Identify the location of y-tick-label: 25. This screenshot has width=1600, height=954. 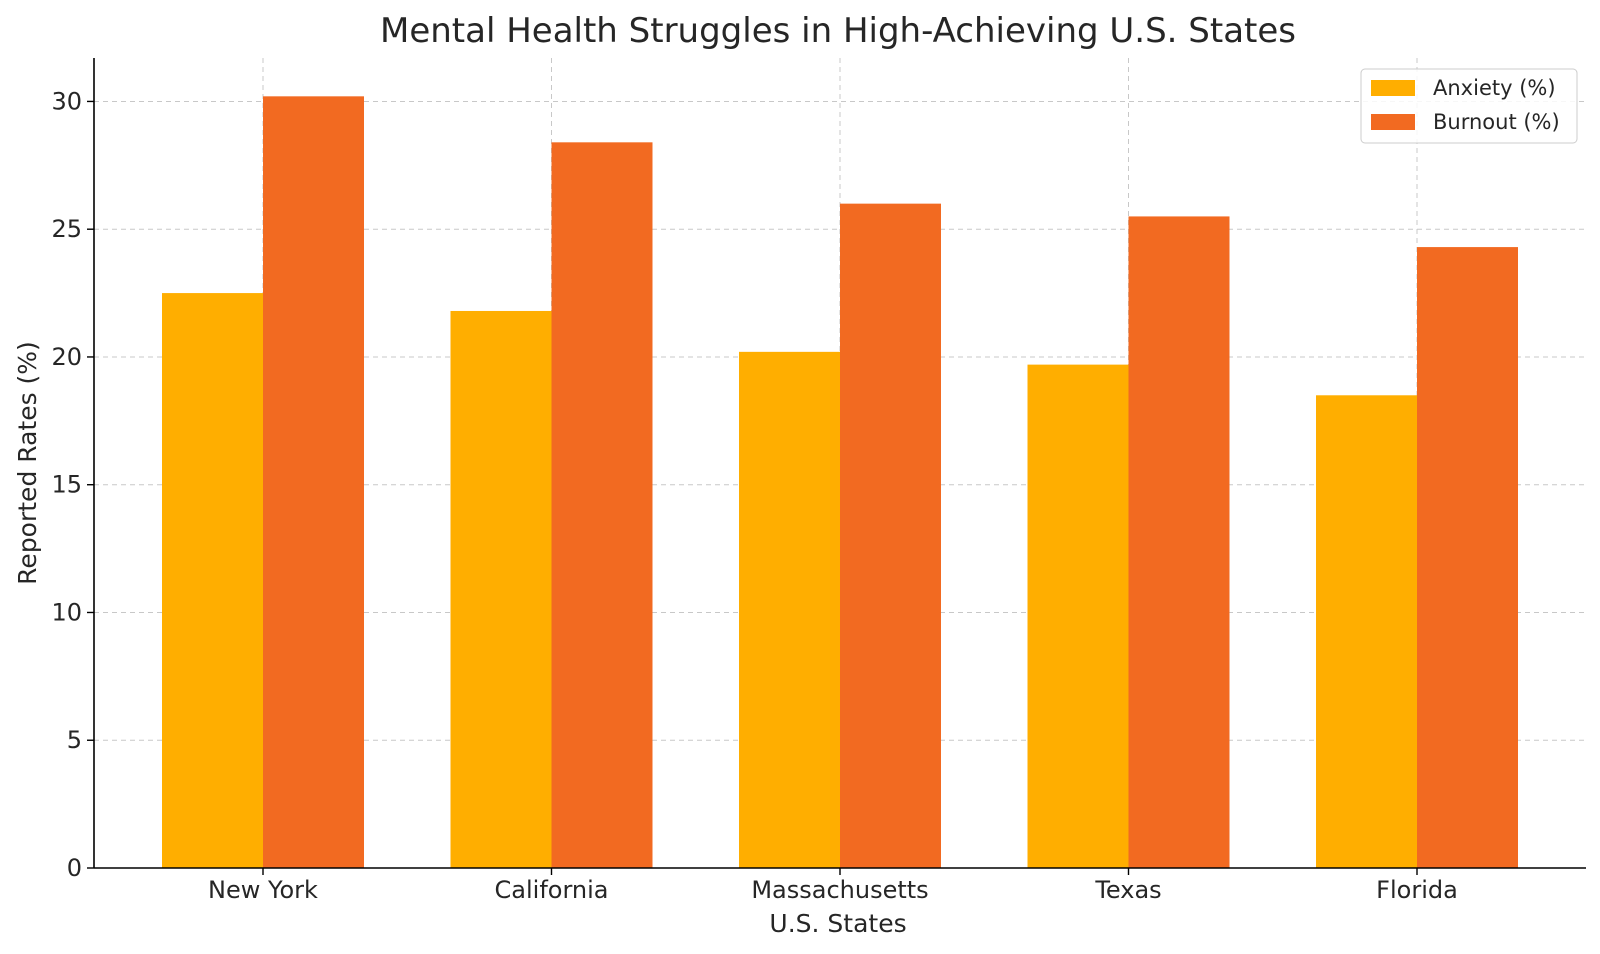
(66, 229).